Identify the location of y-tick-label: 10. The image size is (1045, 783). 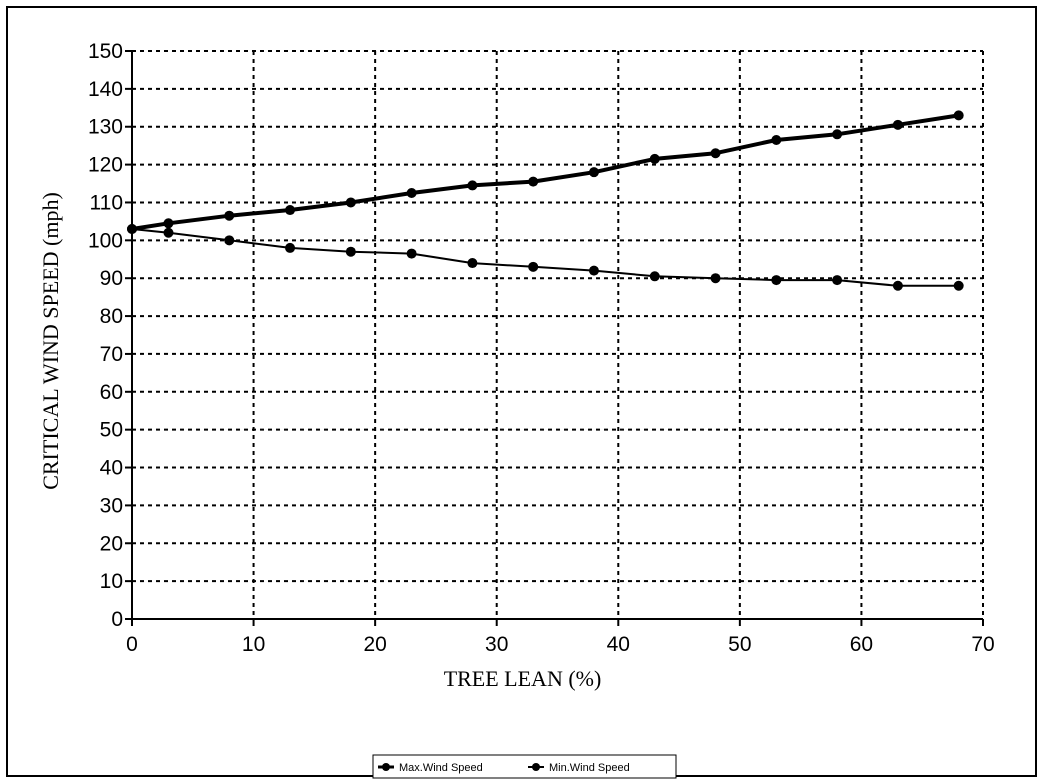
(111, 581).